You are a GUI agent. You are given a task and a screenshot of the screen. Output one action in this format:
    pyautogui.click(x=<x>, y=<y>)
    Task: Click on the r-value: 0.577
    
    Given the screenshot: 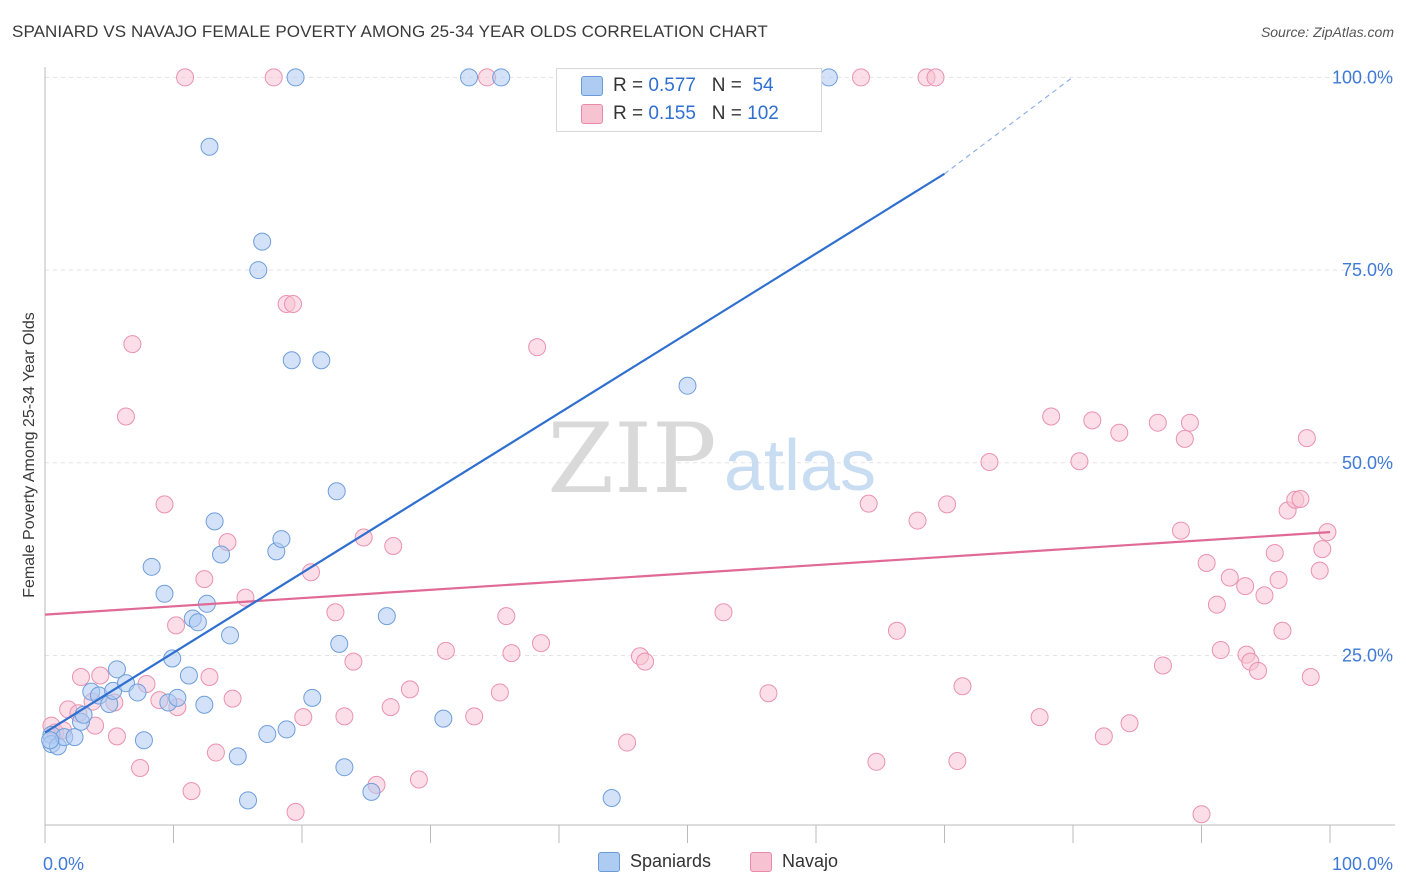 What is the action you would take?
    pyautogui.click(x=672, y=85)
    